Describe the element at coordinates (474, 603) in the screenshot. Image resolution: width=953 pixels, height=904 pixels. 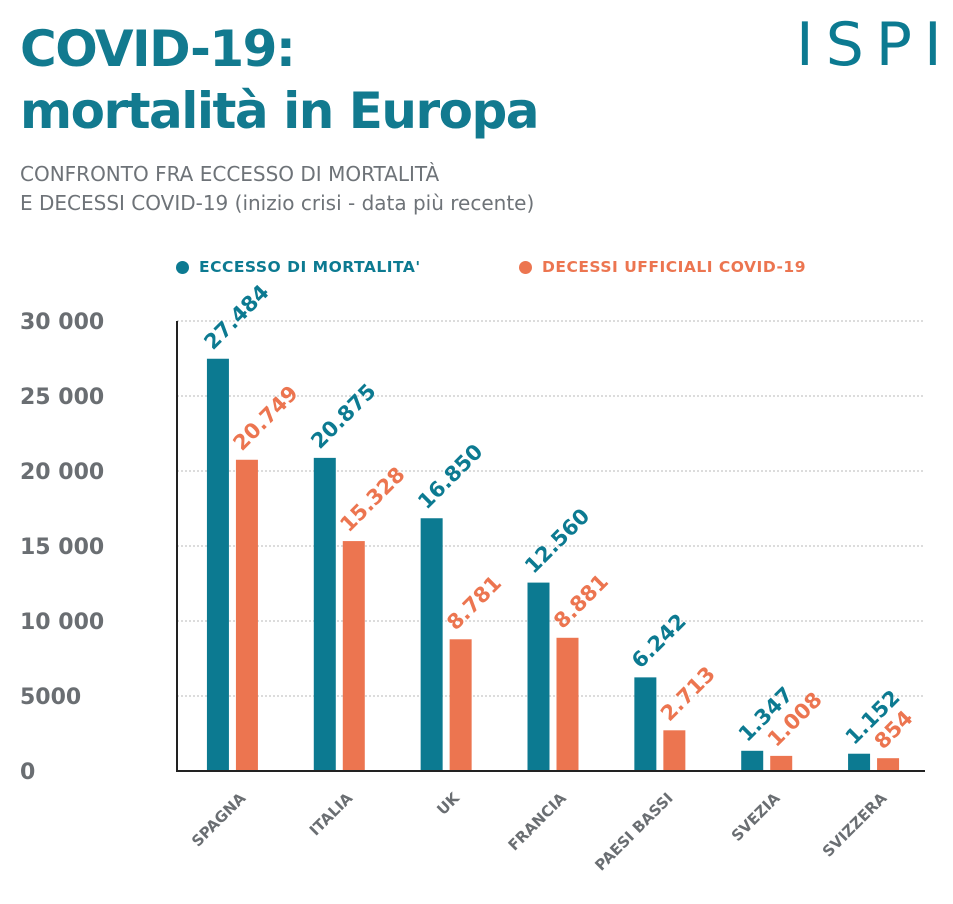
I see `data-label-covid: 8.781` at that location.